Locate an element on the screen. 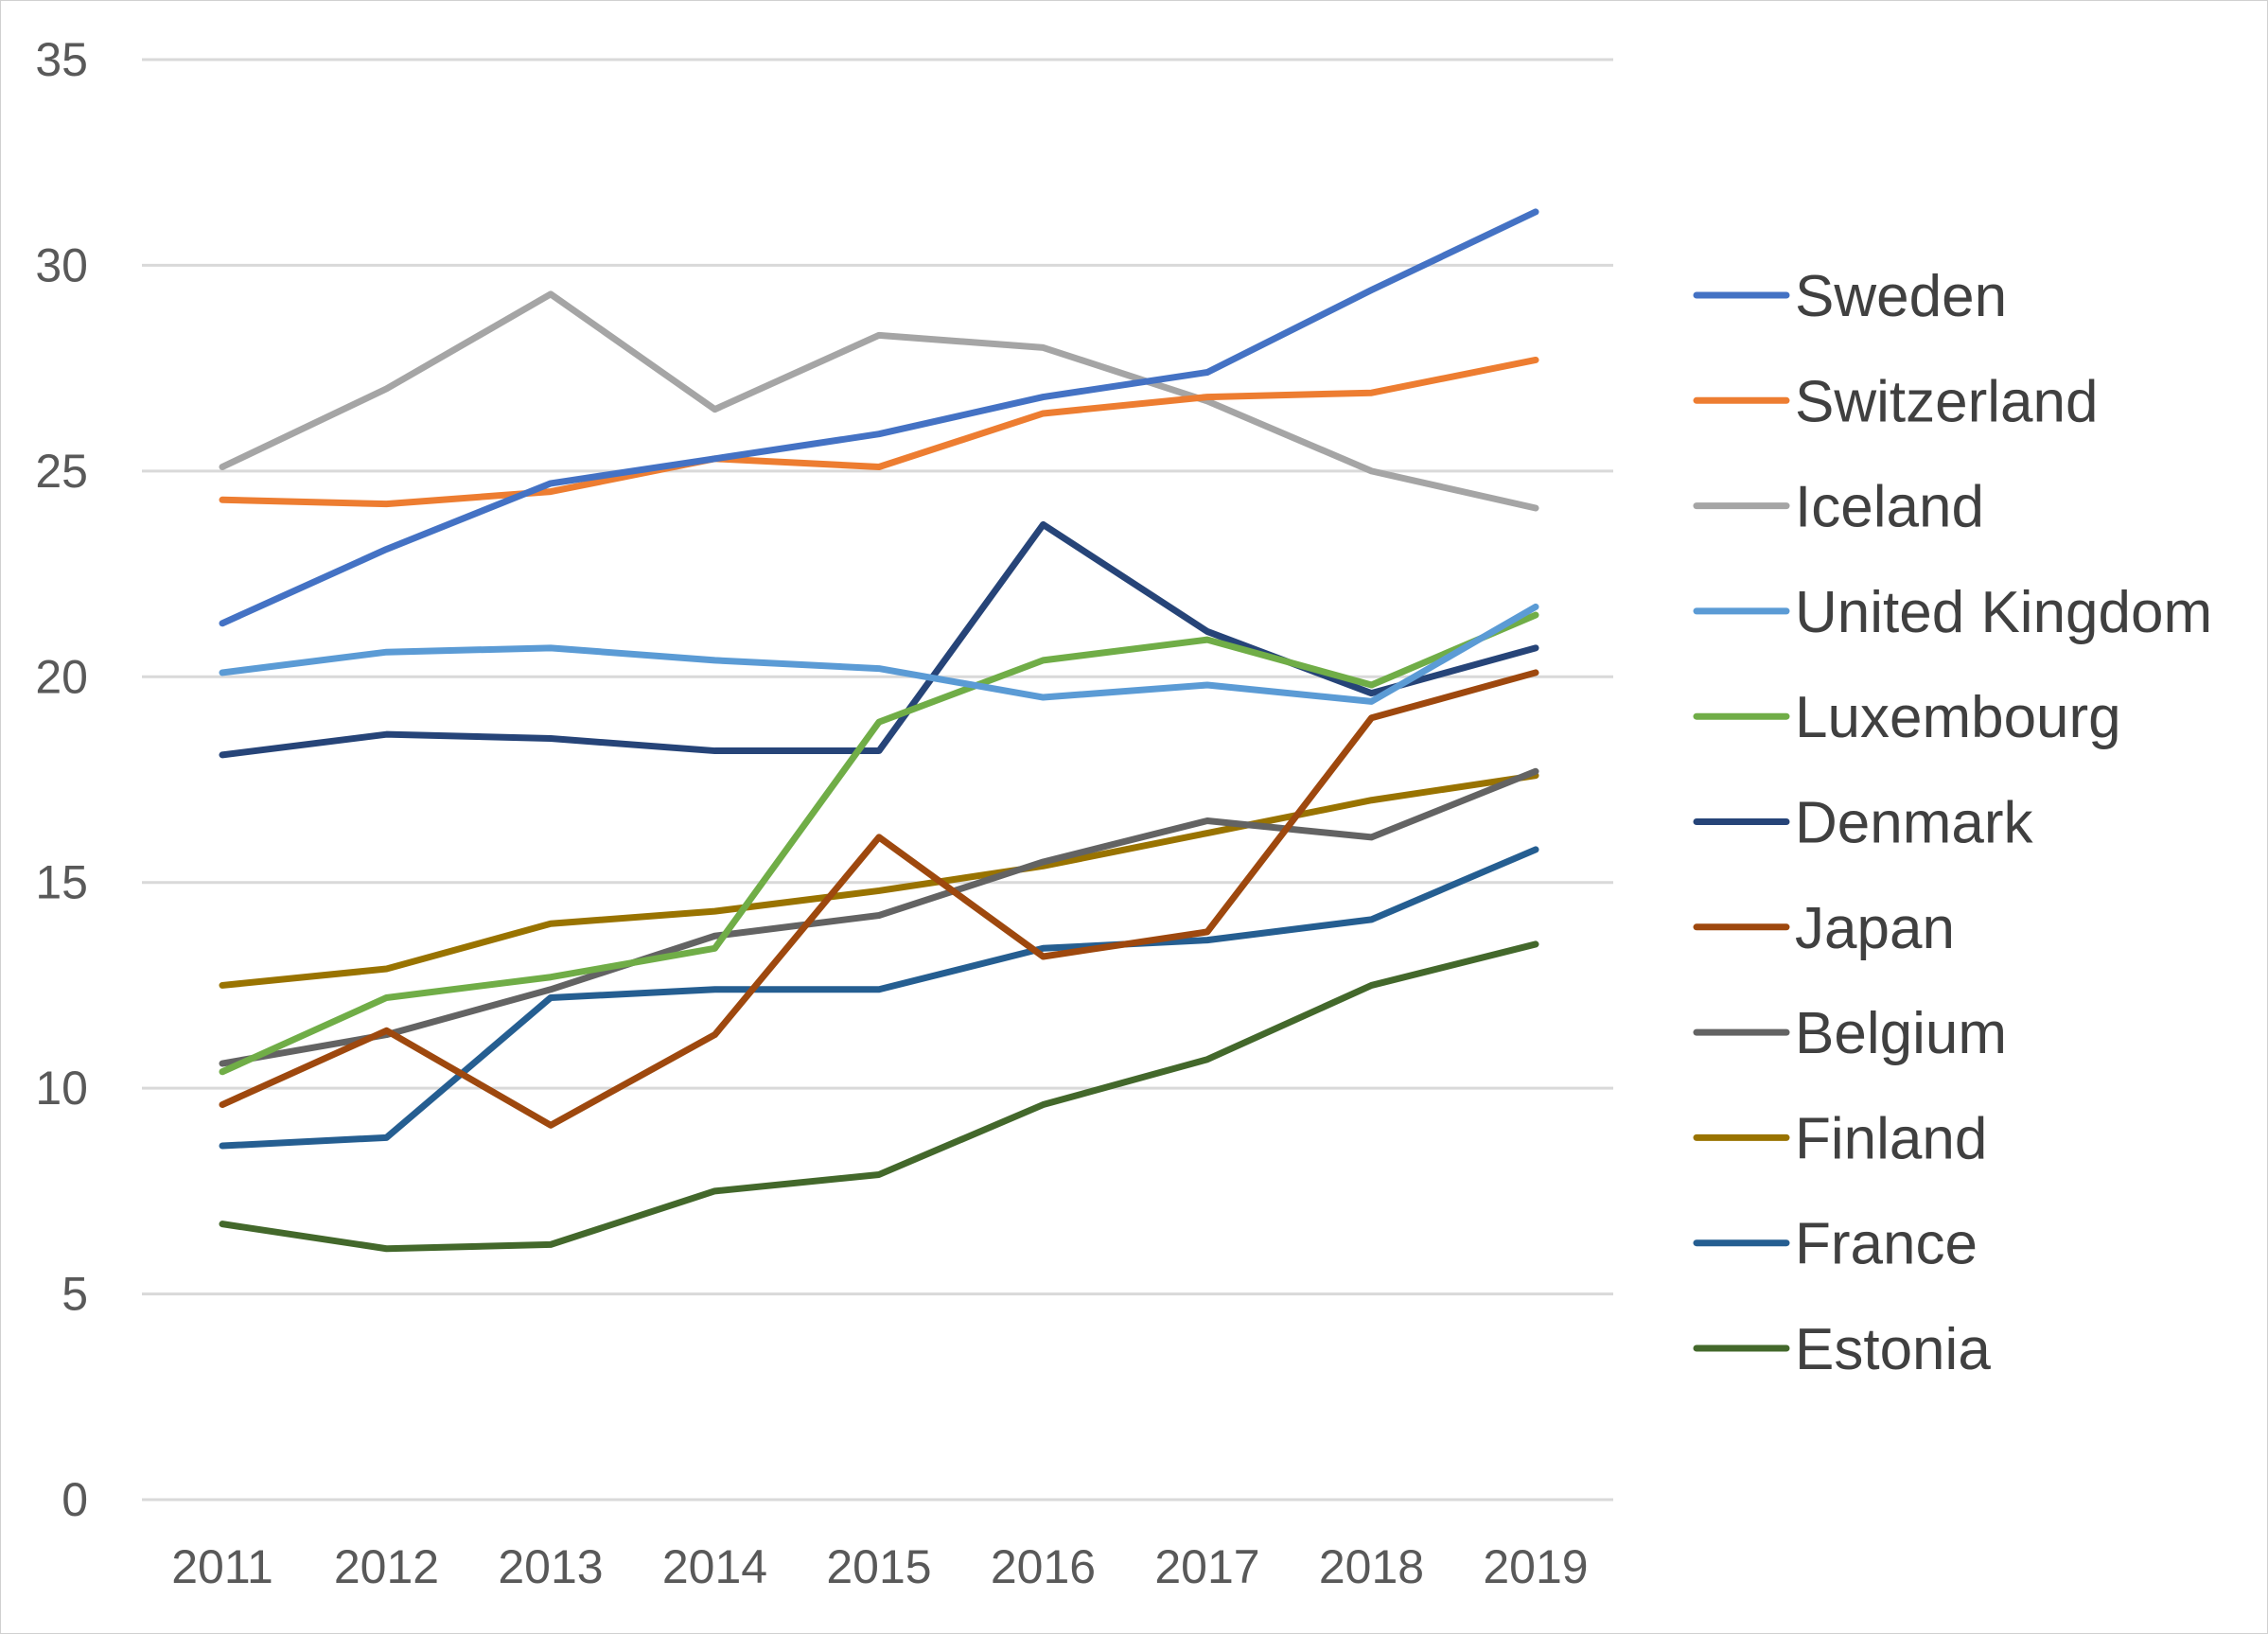 Image resolution: width=2268 pixels, height=1634 pixels. series-line-sweden is located at coordinates (879, 417).